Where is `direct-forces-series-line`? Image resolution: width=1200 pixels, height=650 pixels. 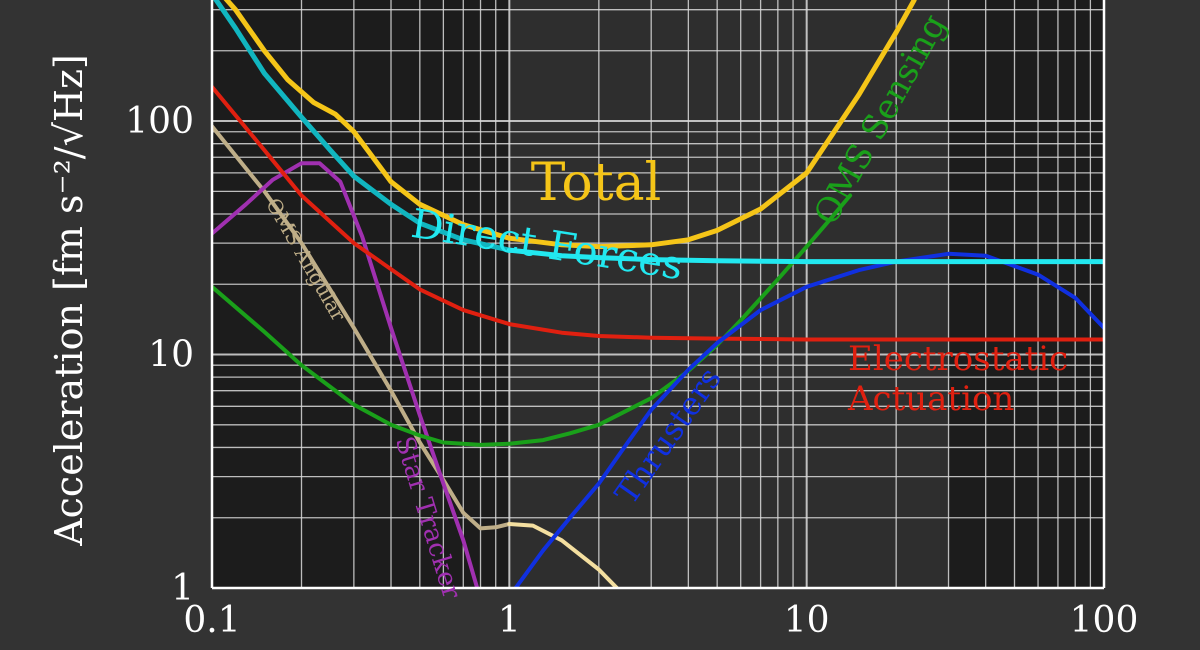
direct-forces-series-line is located at coordinates (362, 126).